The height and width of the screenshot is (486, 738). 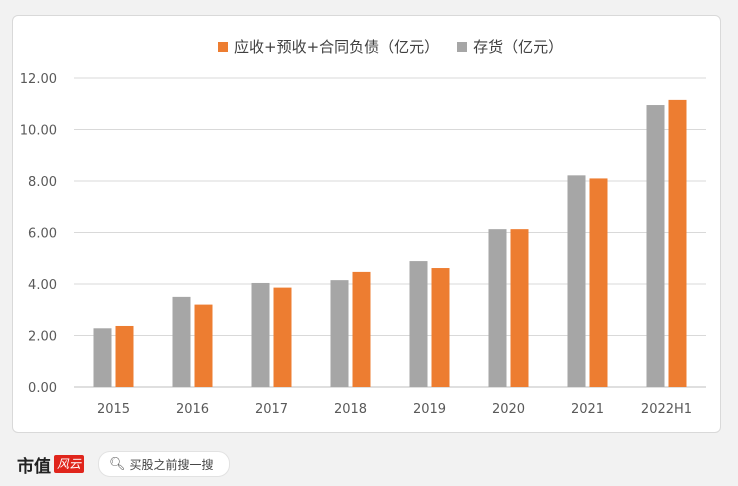 I want to click on legend-label-inventory: 存货（亿元）, so click(x=518, y=47).